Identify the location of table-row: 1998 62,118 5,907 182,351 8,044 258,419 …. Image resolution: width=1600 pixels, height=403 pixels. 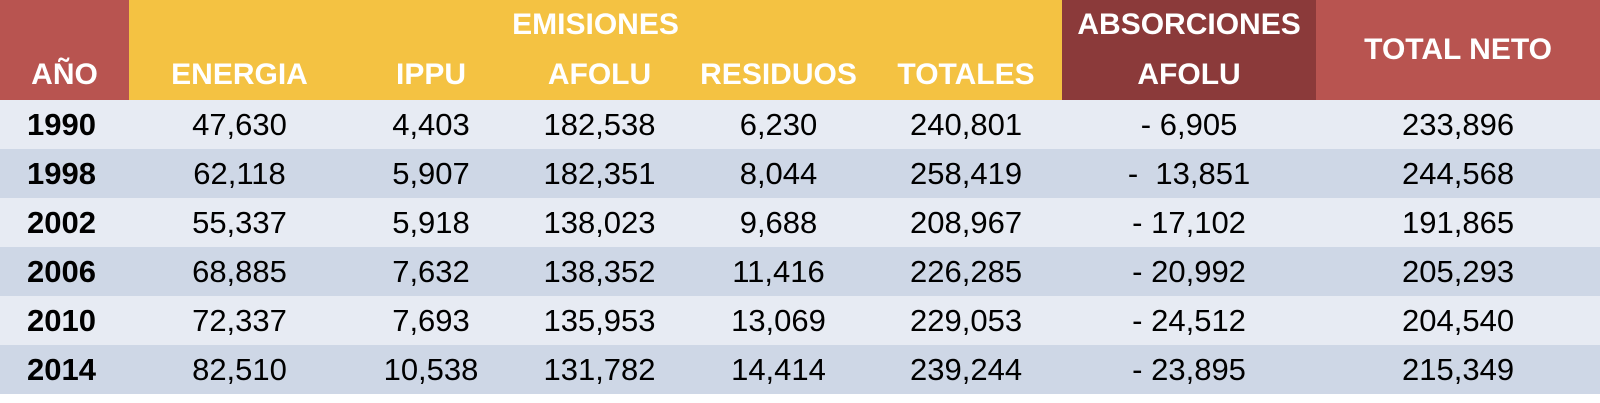
(800, 173).